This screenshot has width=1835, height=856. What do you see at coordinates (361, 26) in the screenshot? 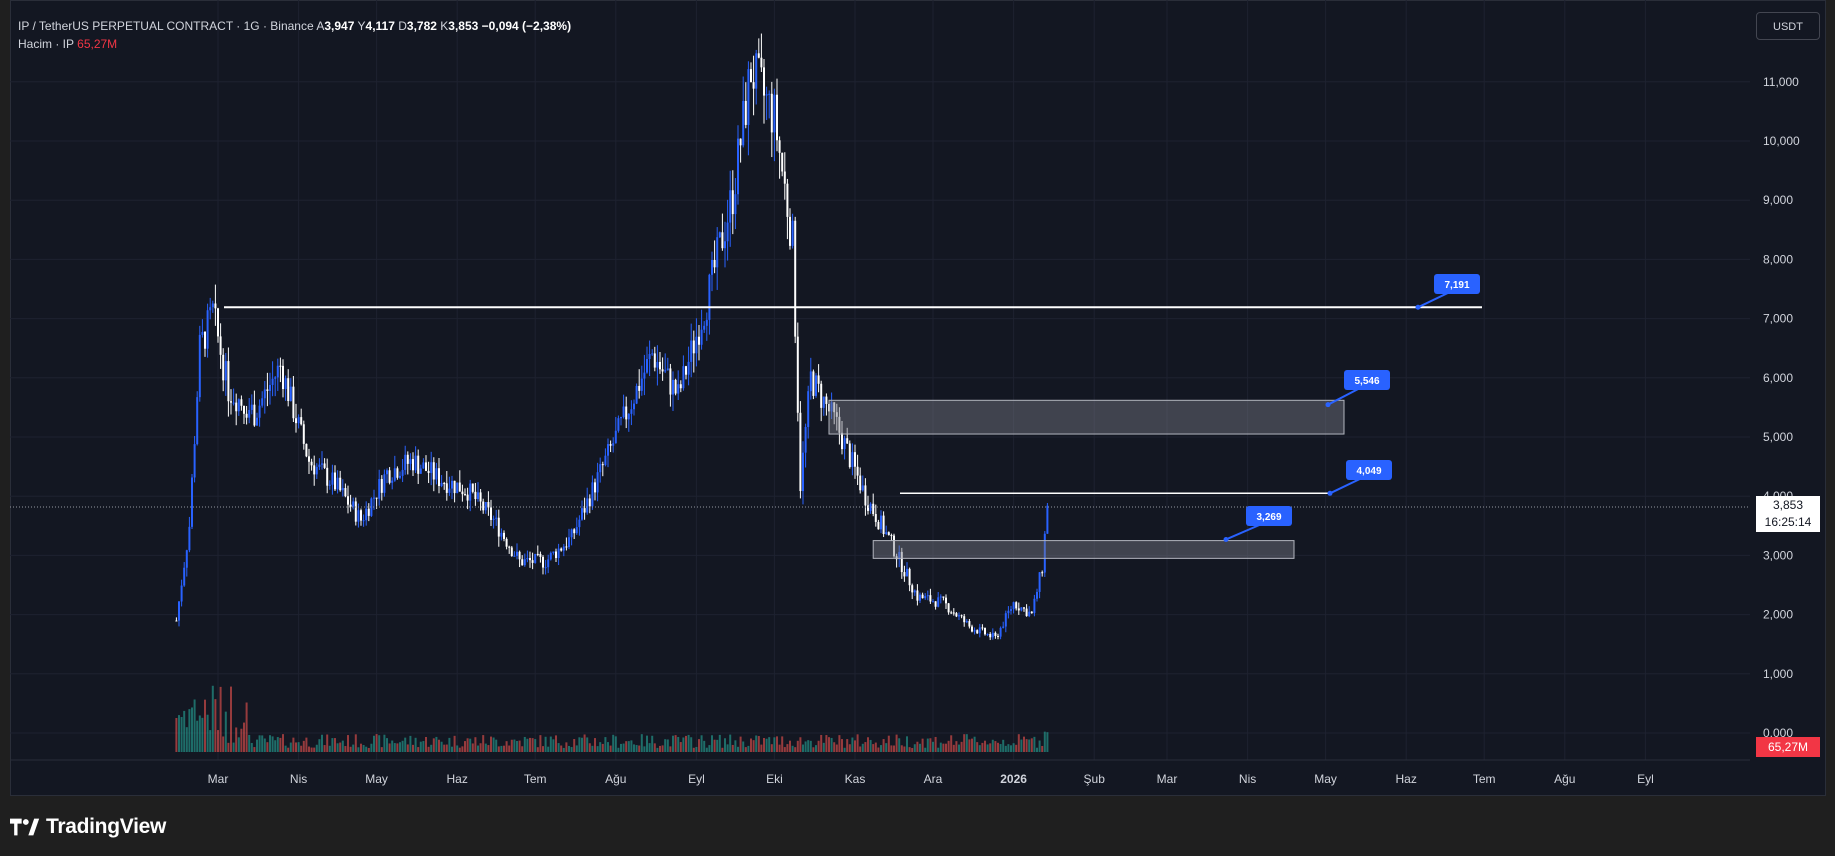
I see `high-label: Y` at bounding box center [361, 26].